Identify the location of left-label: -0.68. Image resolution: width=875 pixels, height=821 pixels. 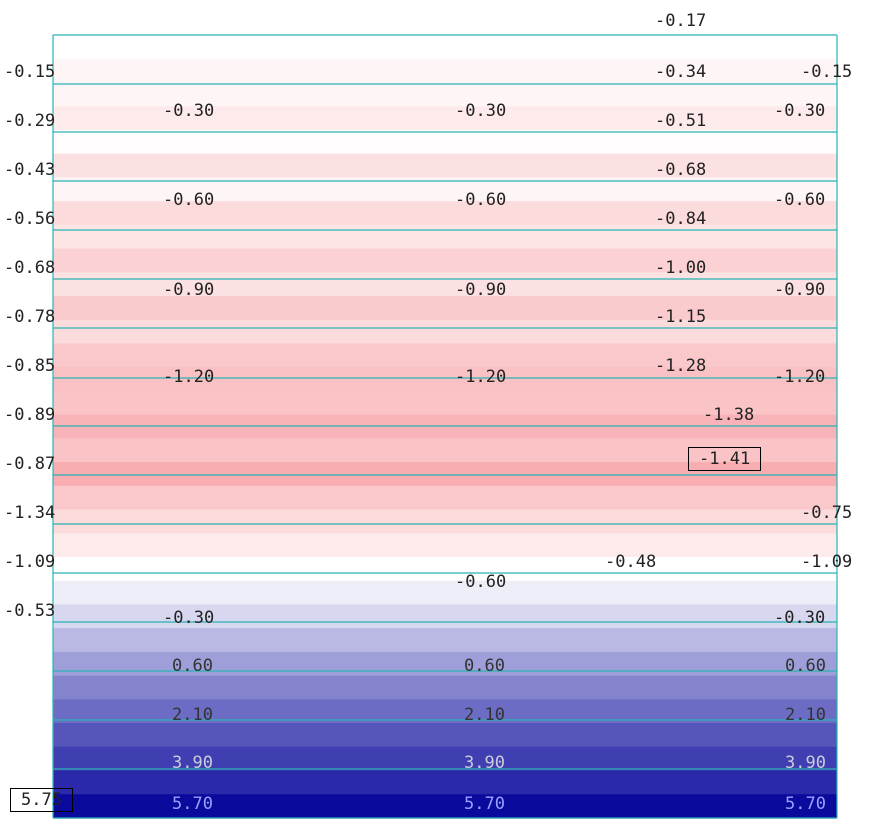
(30, 268).